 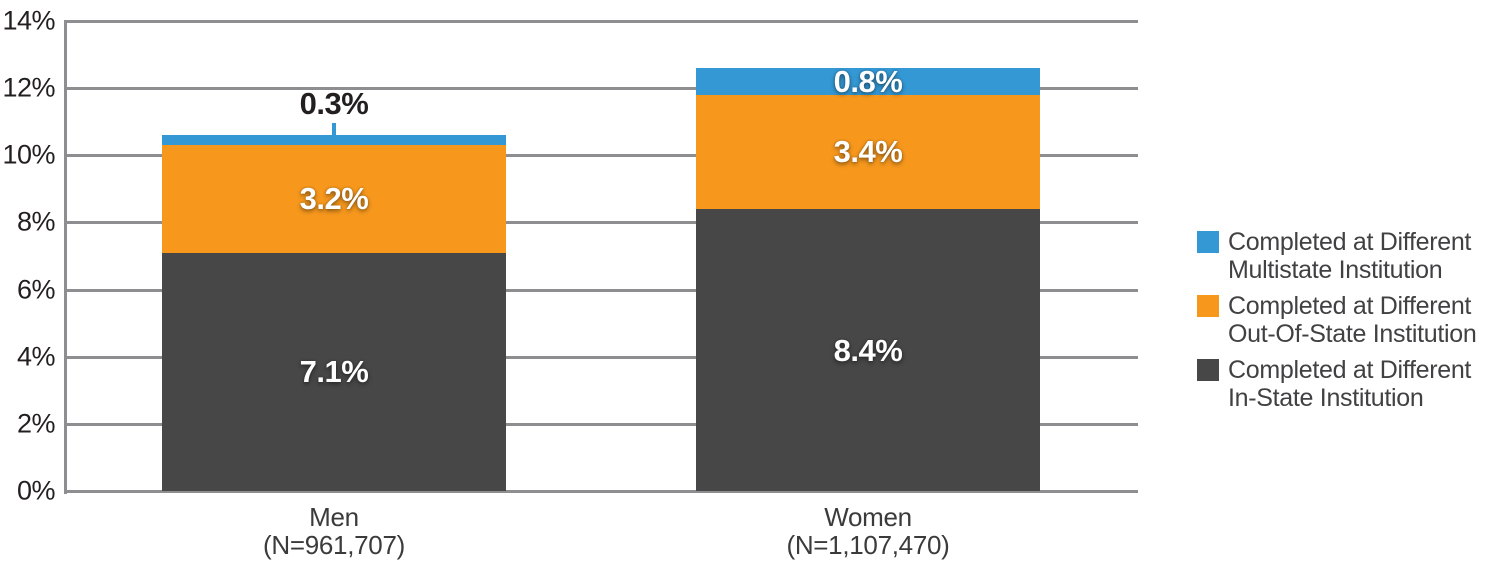 I want to click on category-label-men: Men (N=961,707), so click(x=334, y=531).